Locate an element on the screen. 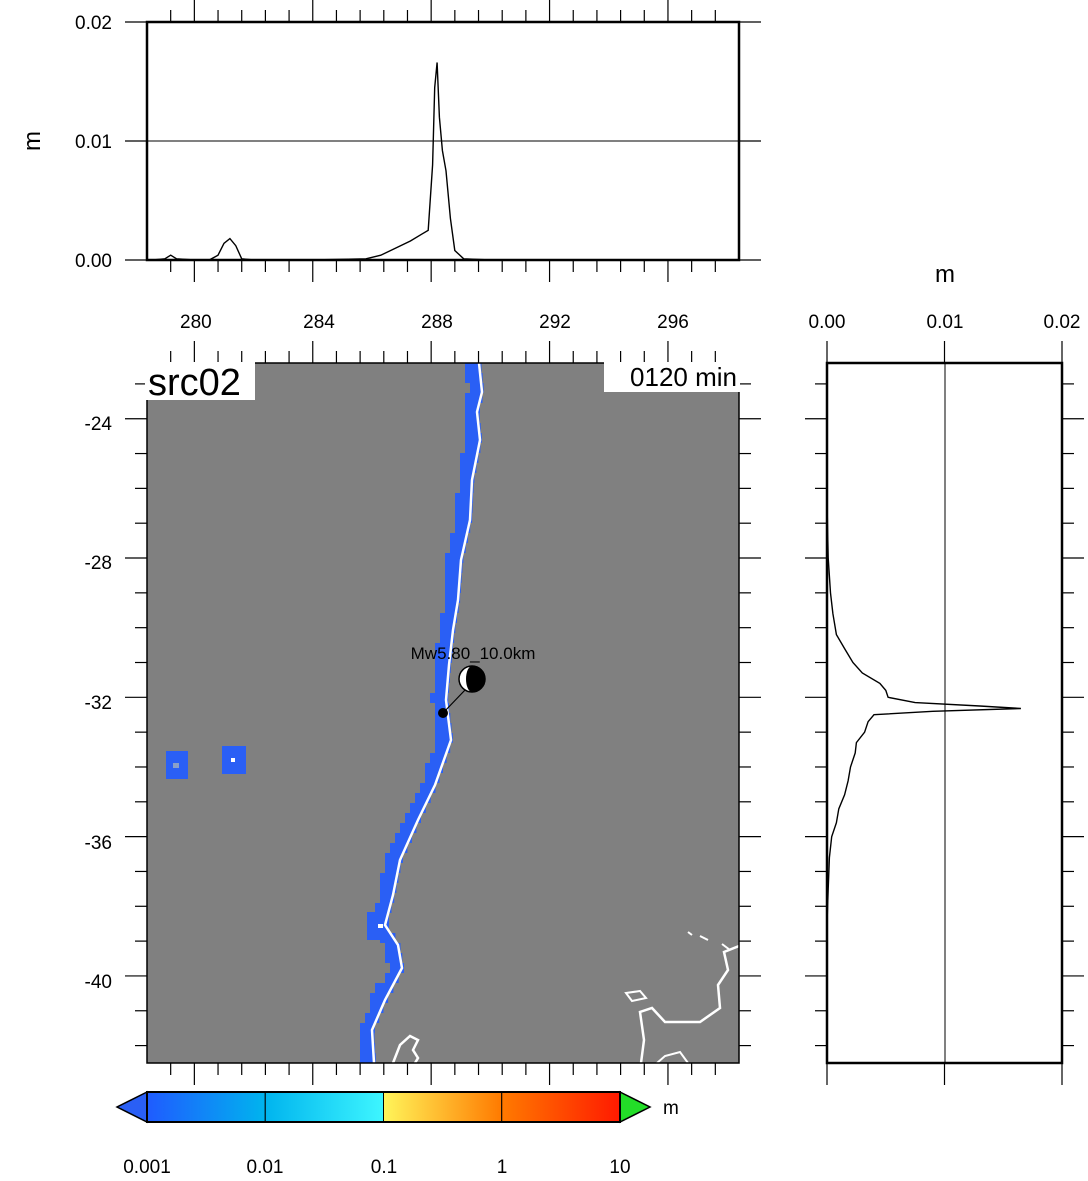  map-ytick-label-1: -28 is located at coordinates (98, 563).